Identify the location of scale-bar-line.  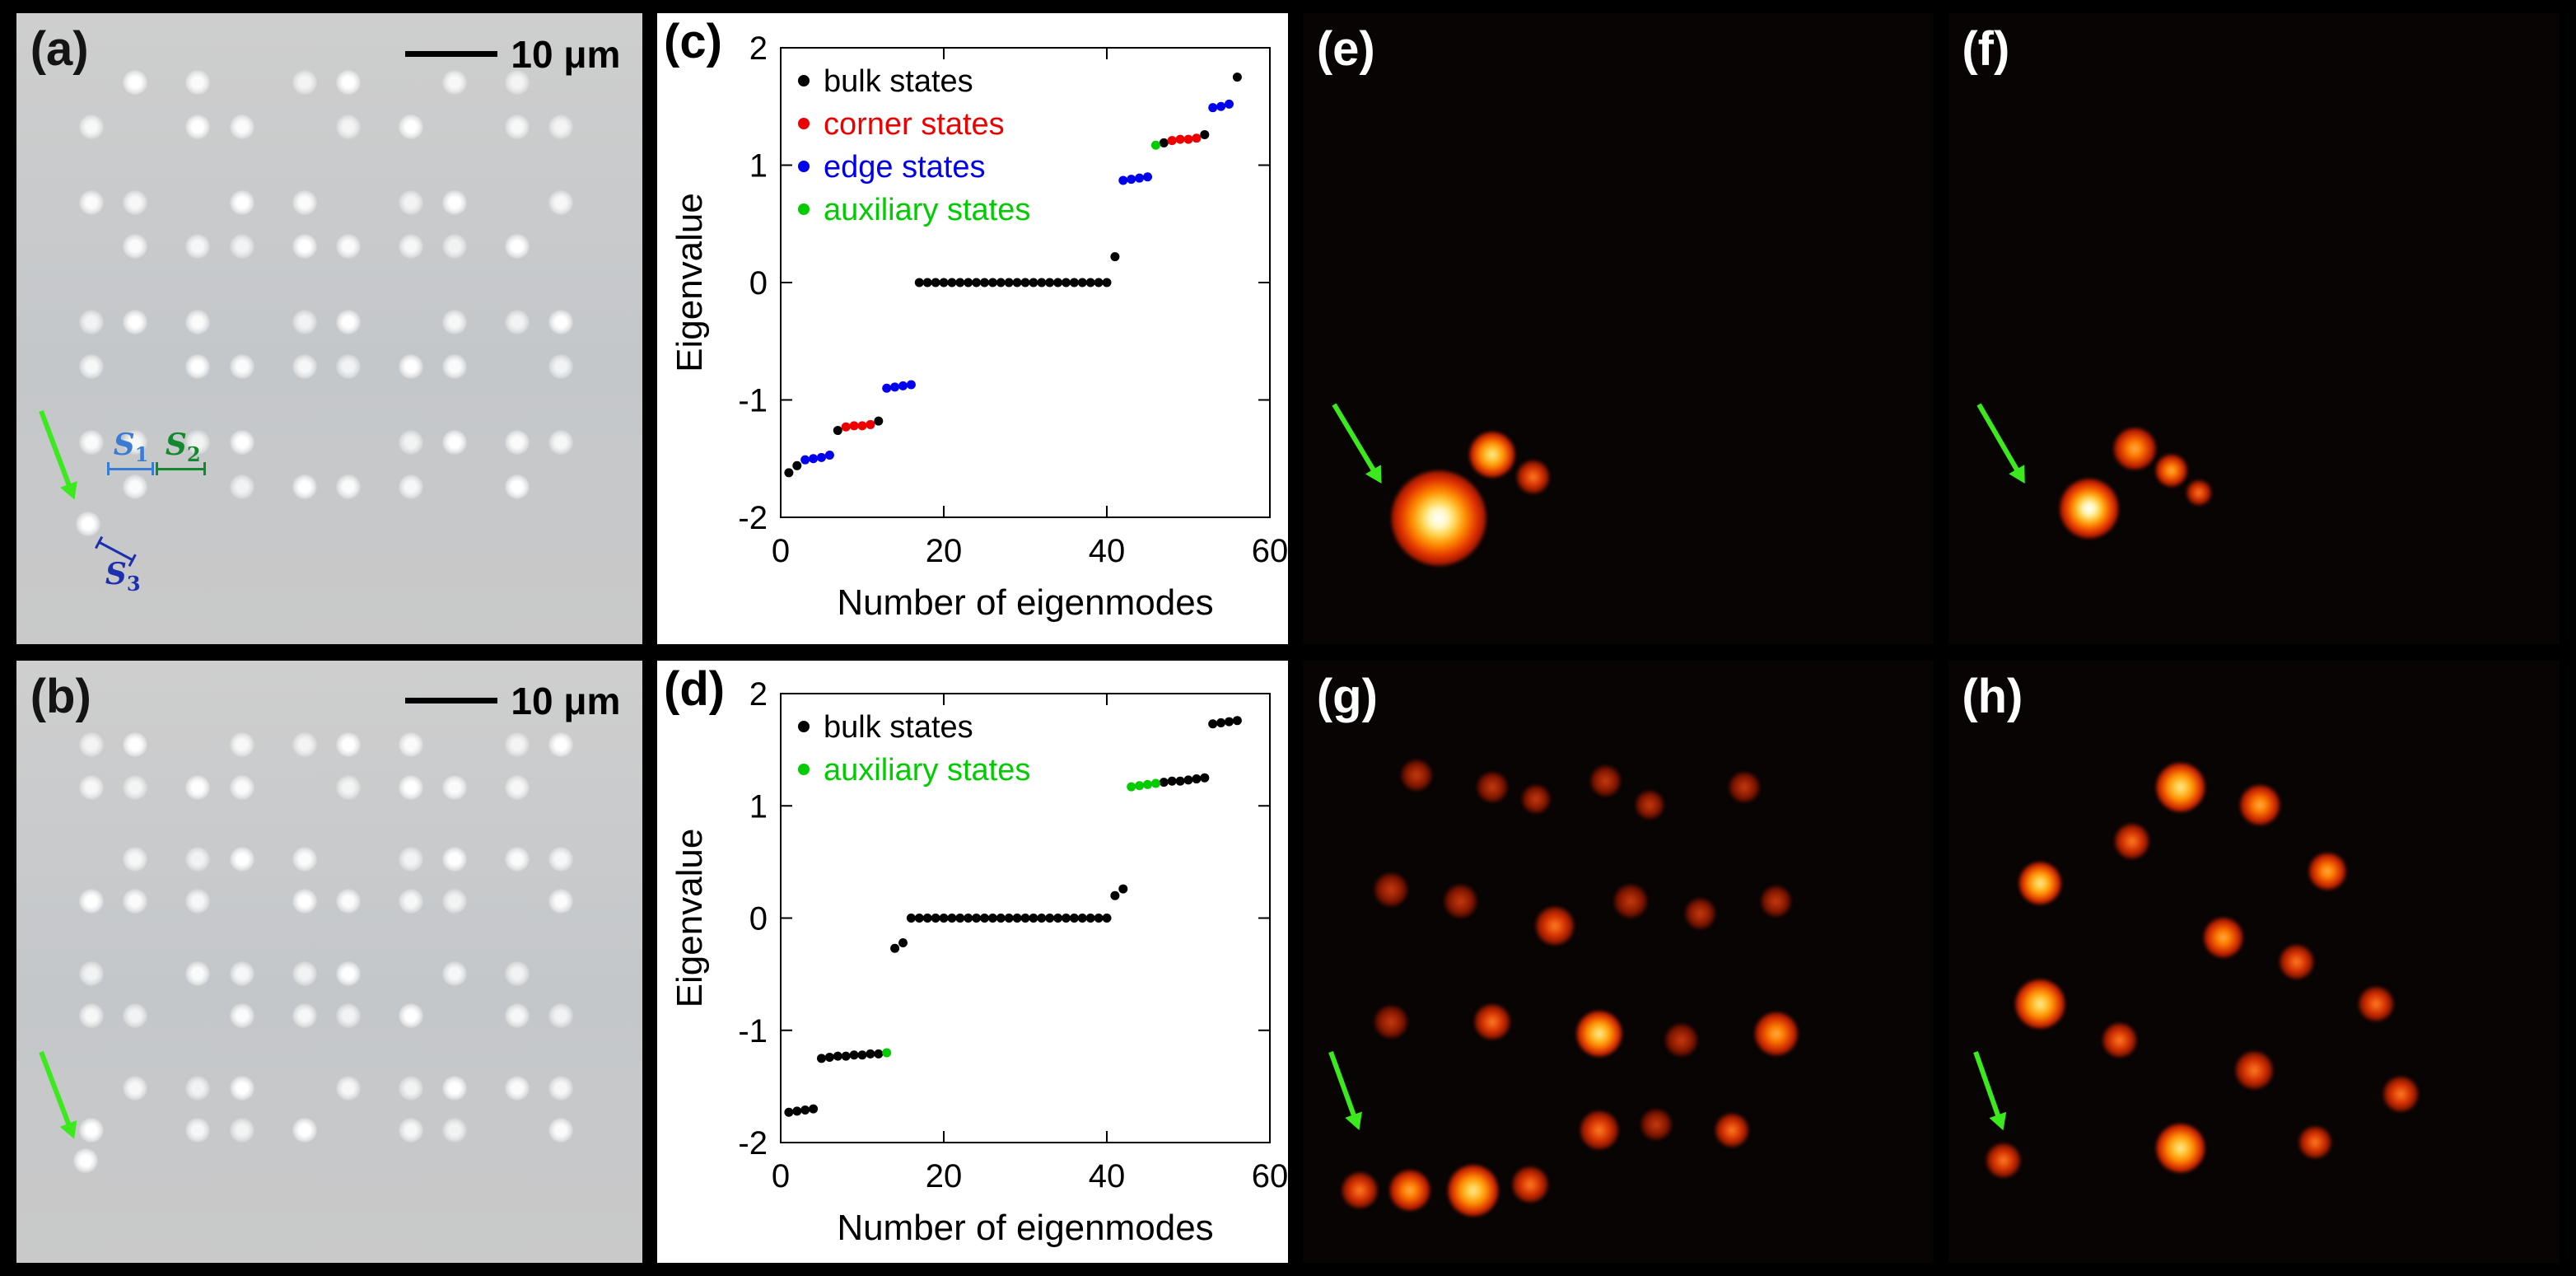
(451, 54).